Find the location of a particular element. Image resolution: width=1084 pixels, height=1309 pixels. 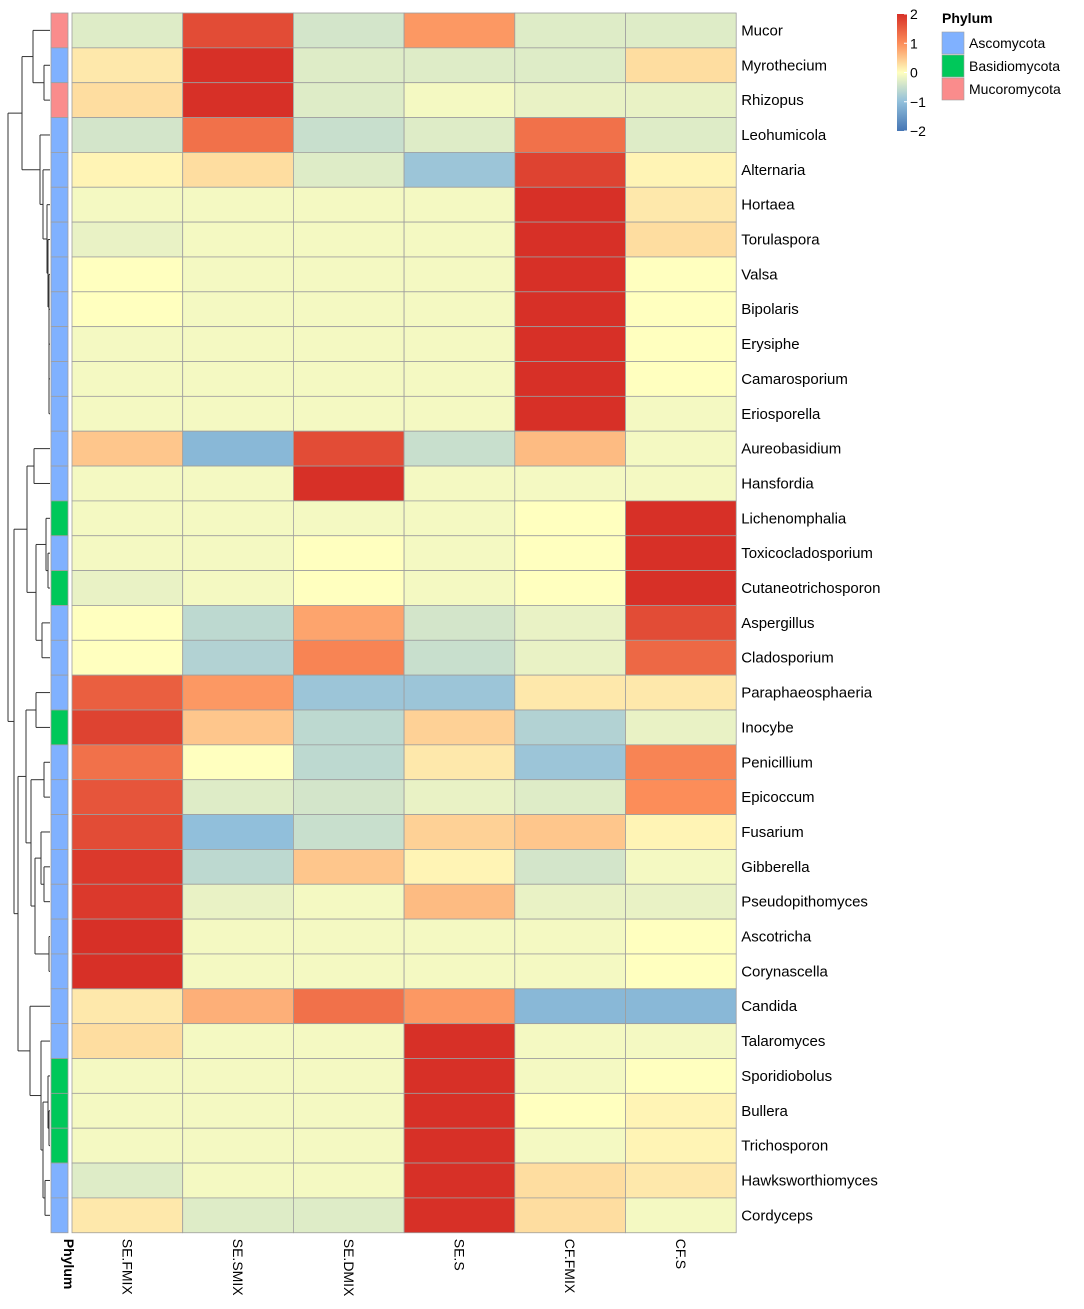

row-label: Hawksworthiomyces is located at coordinates (809, 1180).